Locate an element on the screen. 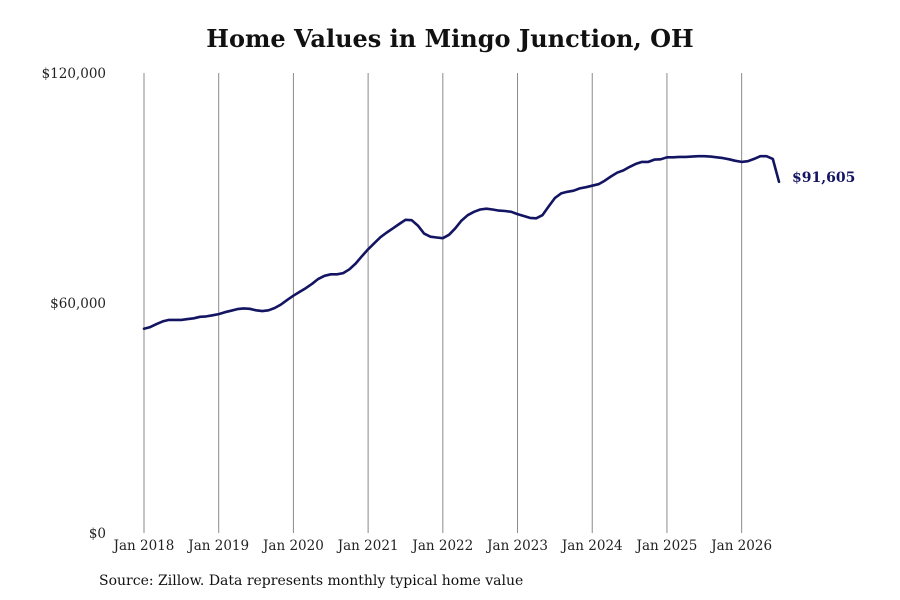 This screenshot has height=600, width=900. y-axis-ticks: $0 $60,000 $120,000 is located at coordinates (74, 304).